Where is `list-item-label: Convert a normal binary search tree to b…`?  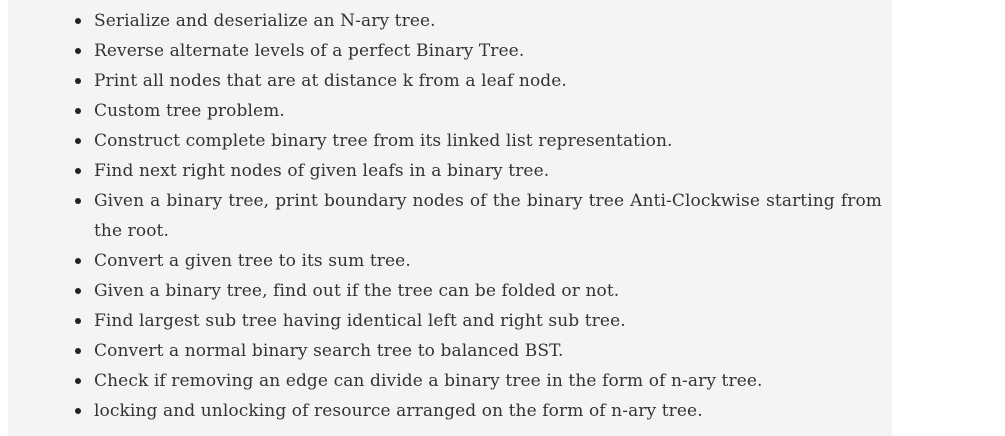
list-item-label: Convert a normal binary search tree to b… is located at coordinates (329, 351).